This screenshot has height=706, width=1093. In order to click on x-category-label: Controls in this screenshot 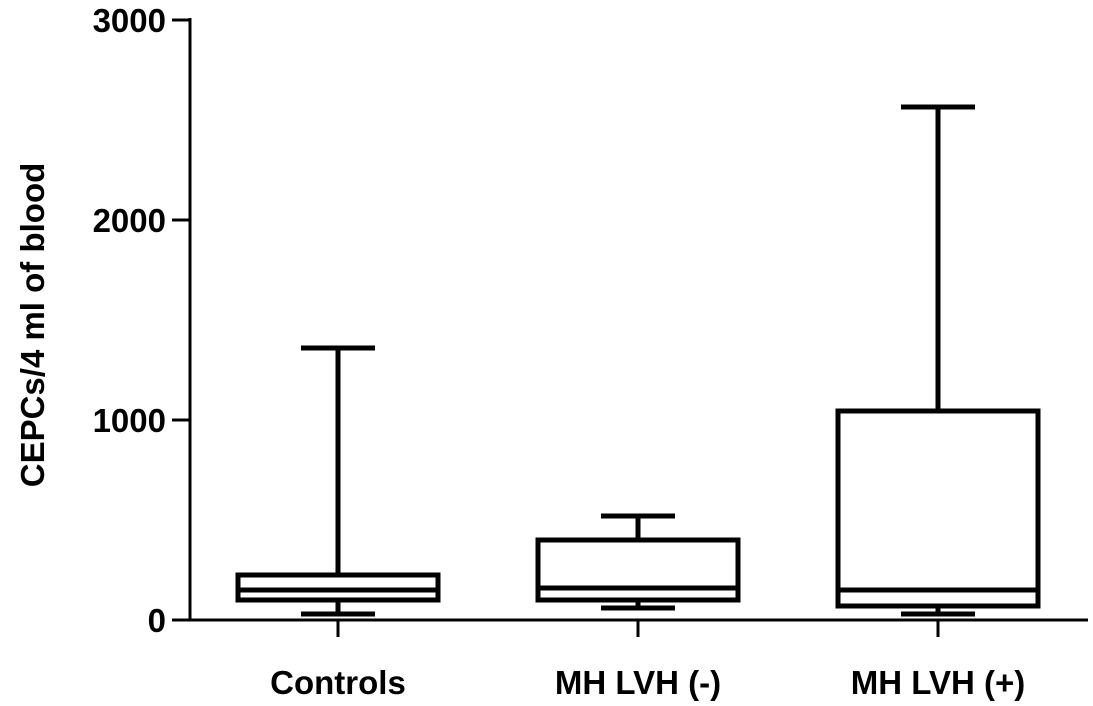, I will do `click(338, 682)`.